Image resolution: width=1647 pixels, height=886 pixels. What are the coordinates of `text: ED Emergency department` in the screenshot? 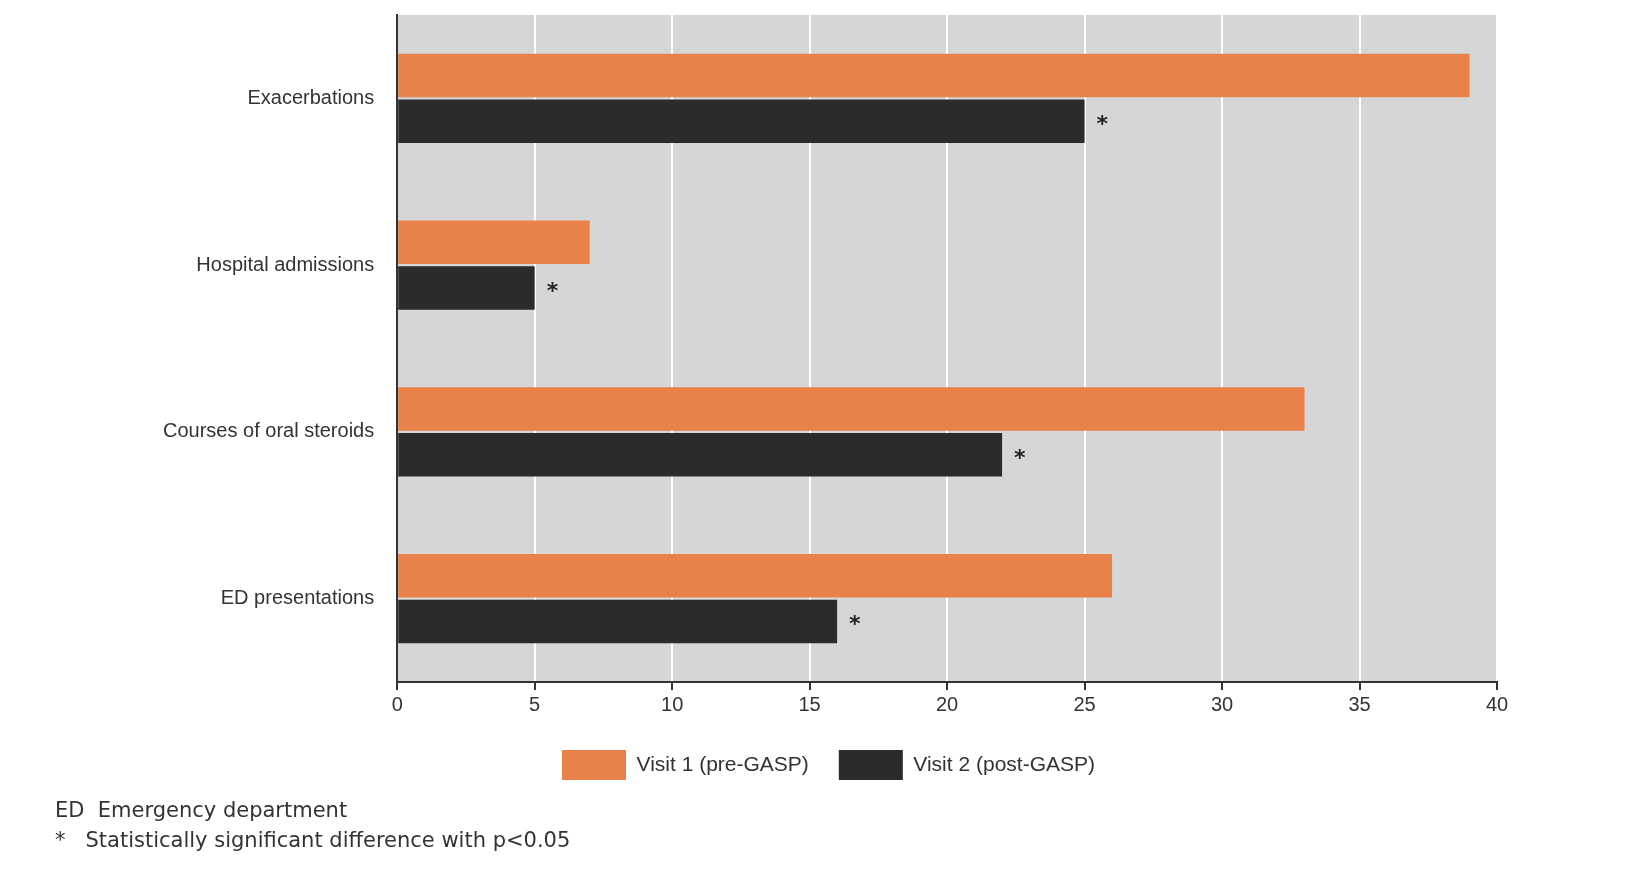 It's located at (202, 810).